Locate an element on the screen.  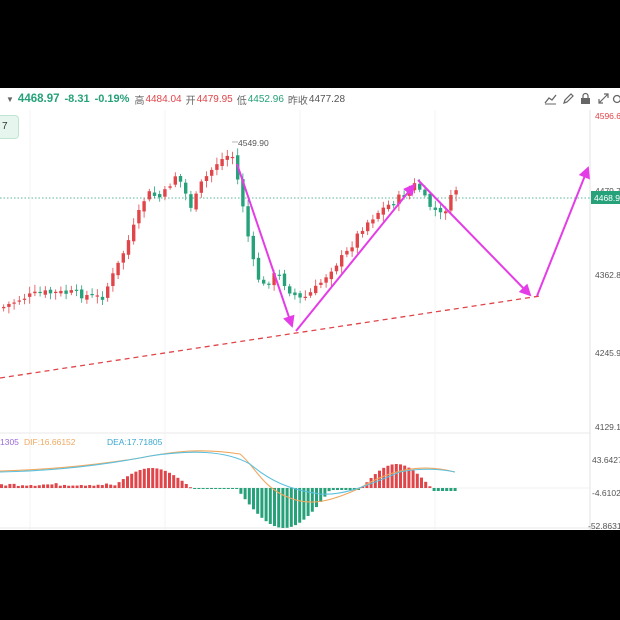
current-price-tag is located at coordinates (605, 197).